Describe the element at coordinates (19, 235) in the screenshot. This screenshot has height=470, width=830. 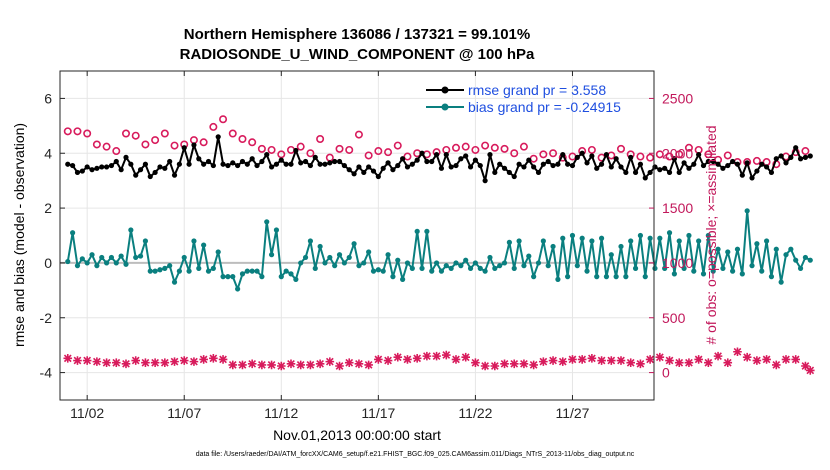
I see `y-axis-left-label: rmse and bias (model - observation)` at that location.